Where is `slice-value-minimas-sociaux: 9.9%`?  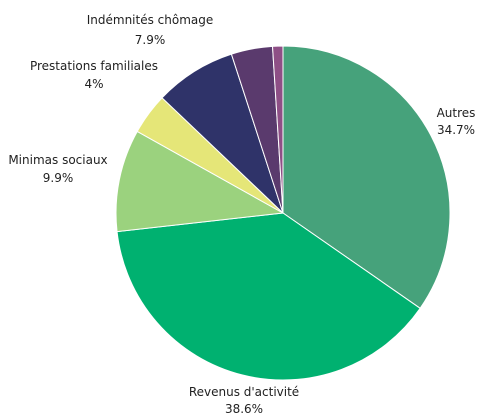 slice-value-minimas-sociaux: 9.9% is located at coordinates (58, 178).